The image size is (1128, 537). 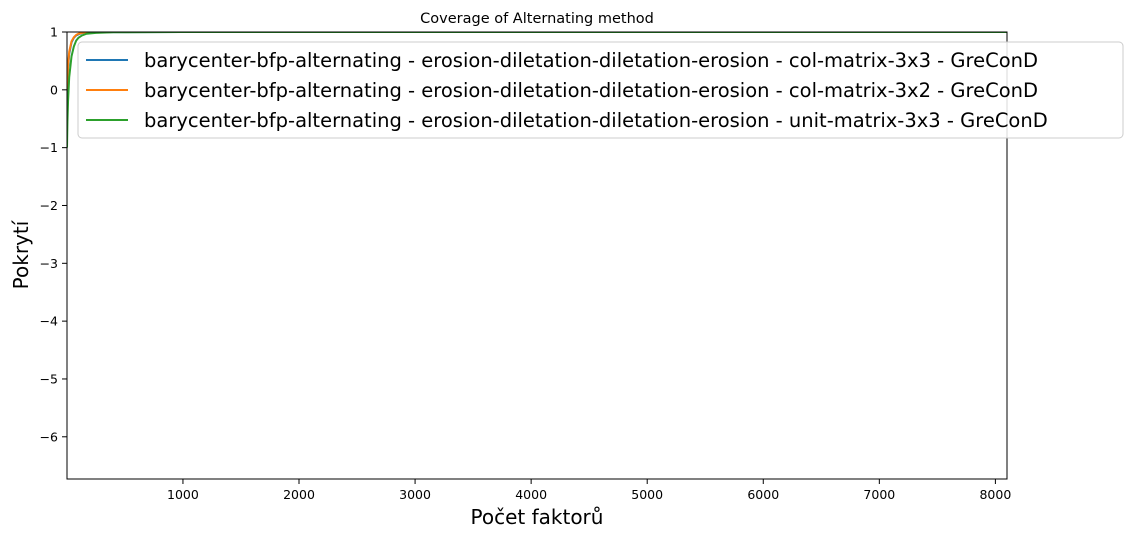 What do you see at coordinates (537, 517) in the screenshot?
I see `x-axis-label: Počet faktorů` at bounding box center [537, 517].